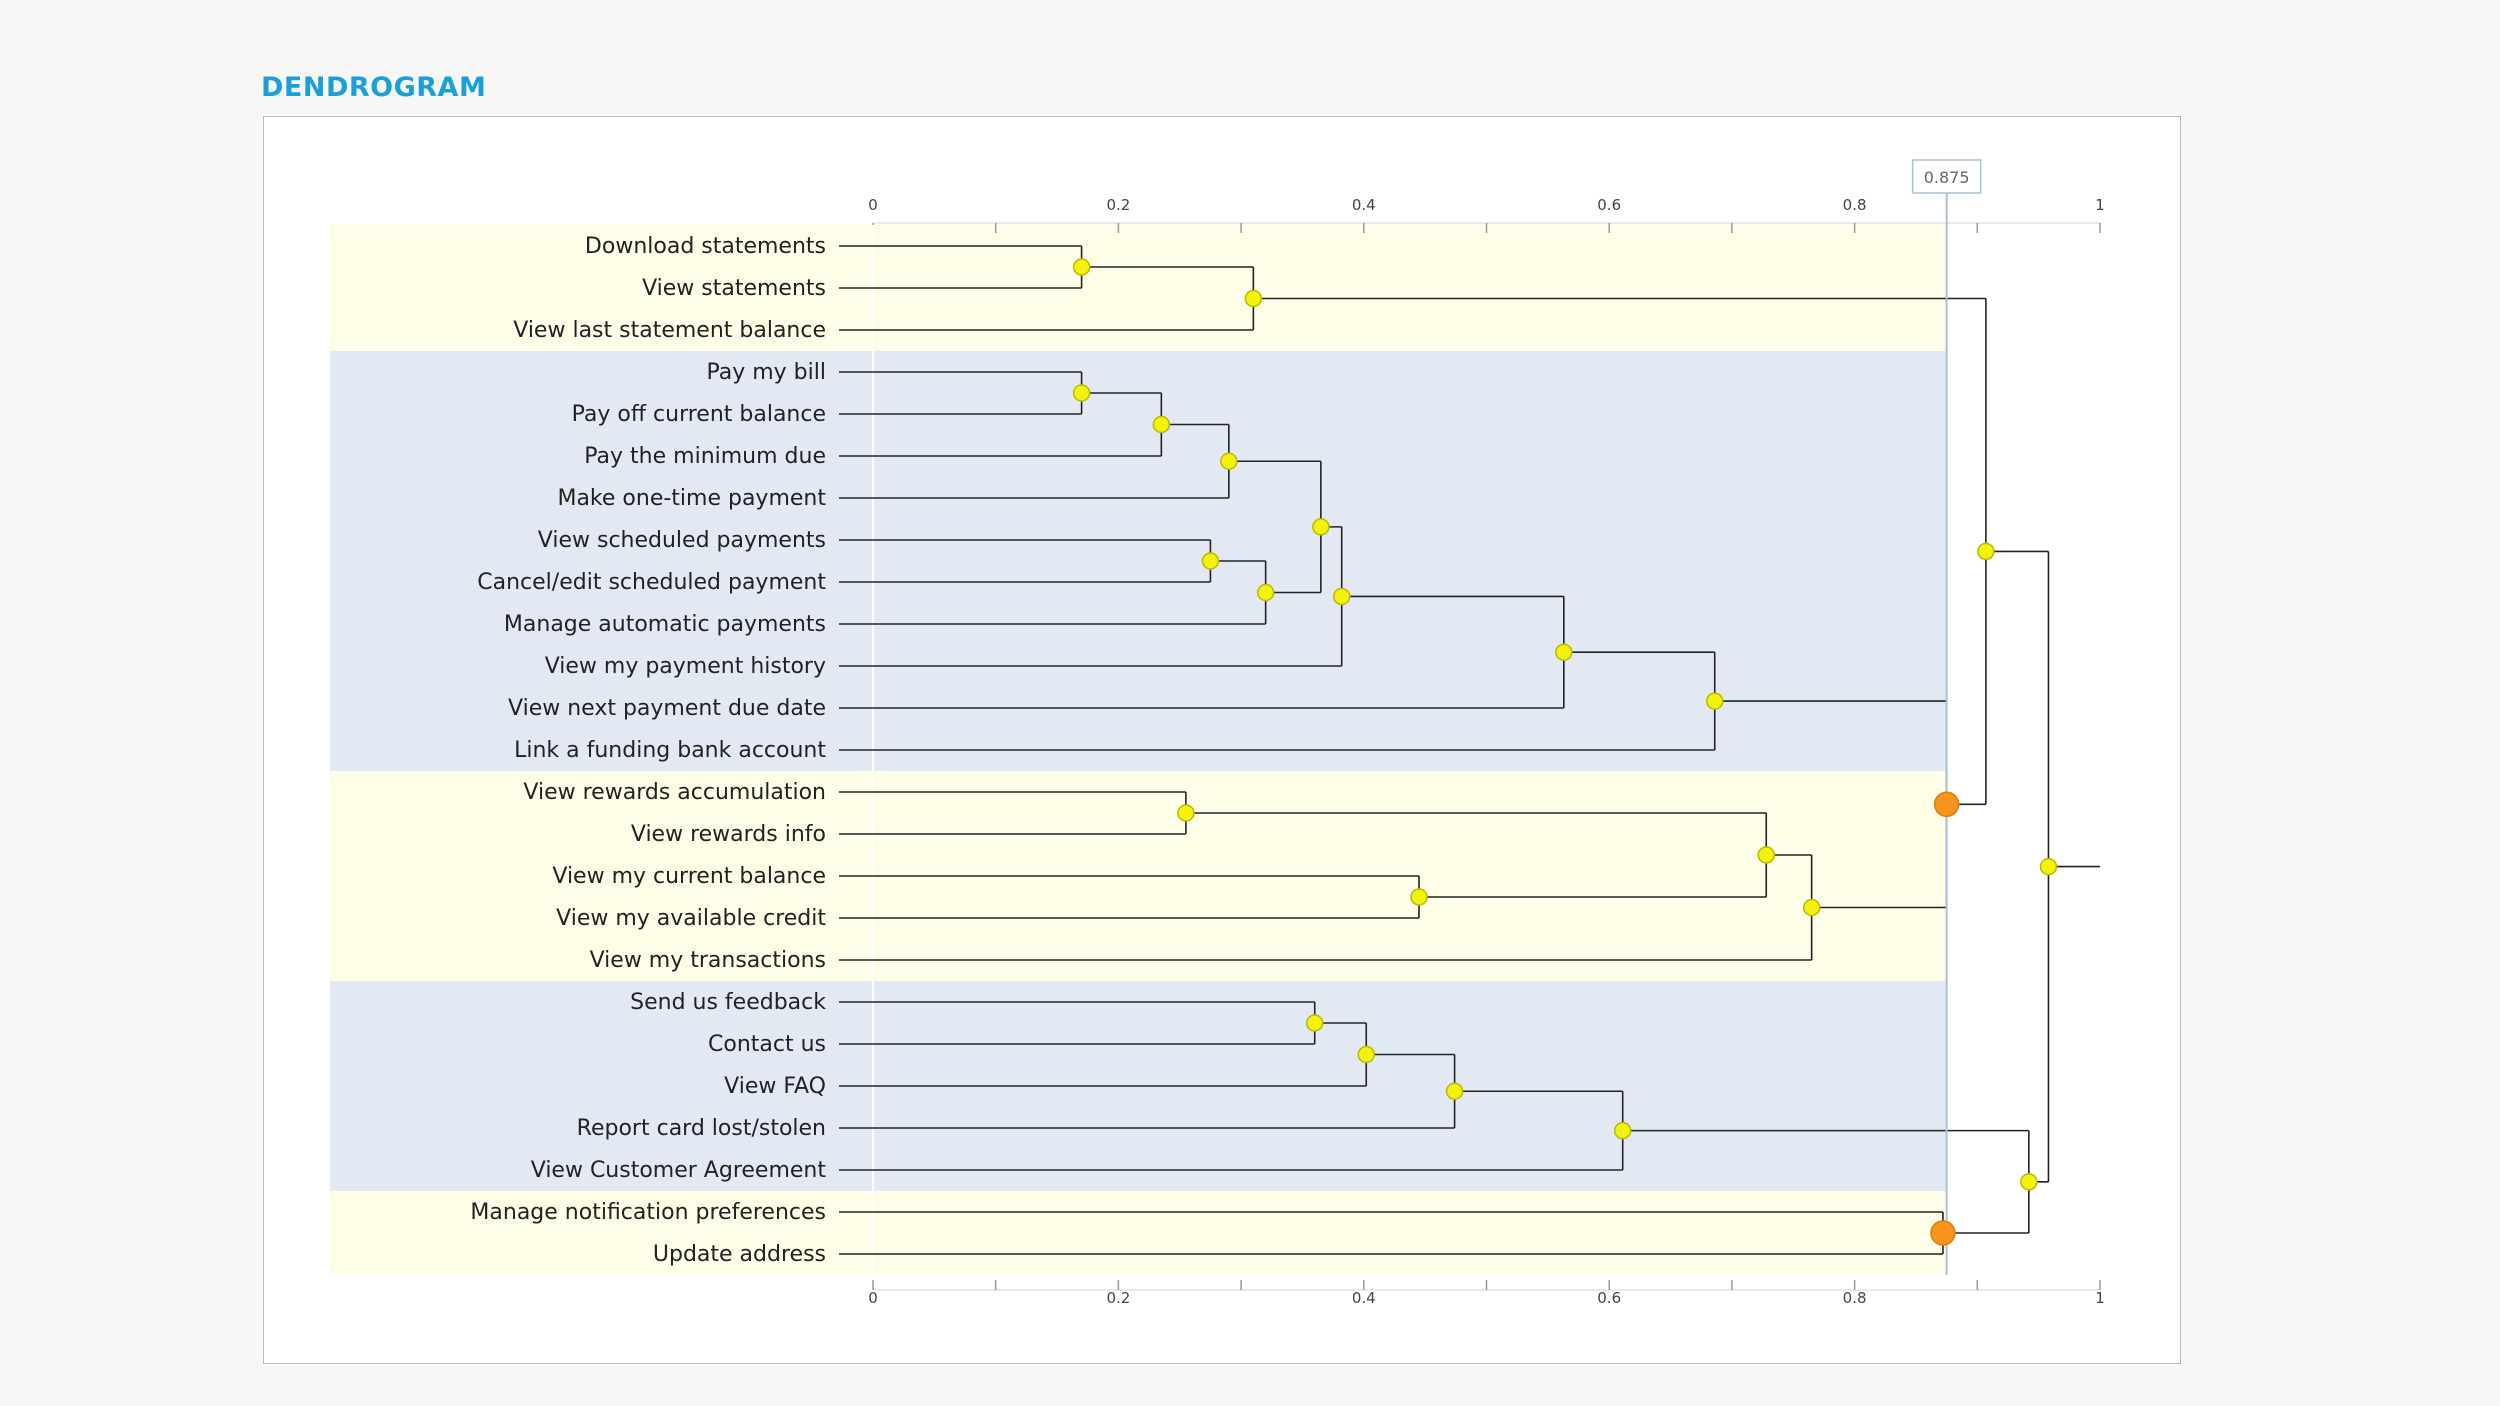 This screenshot has height=1406, width=2500. What do you see at coordinates (667, 708) in the screenshot?
I see `leaf-label: View next payment due date` at bounding box center [667, 708].